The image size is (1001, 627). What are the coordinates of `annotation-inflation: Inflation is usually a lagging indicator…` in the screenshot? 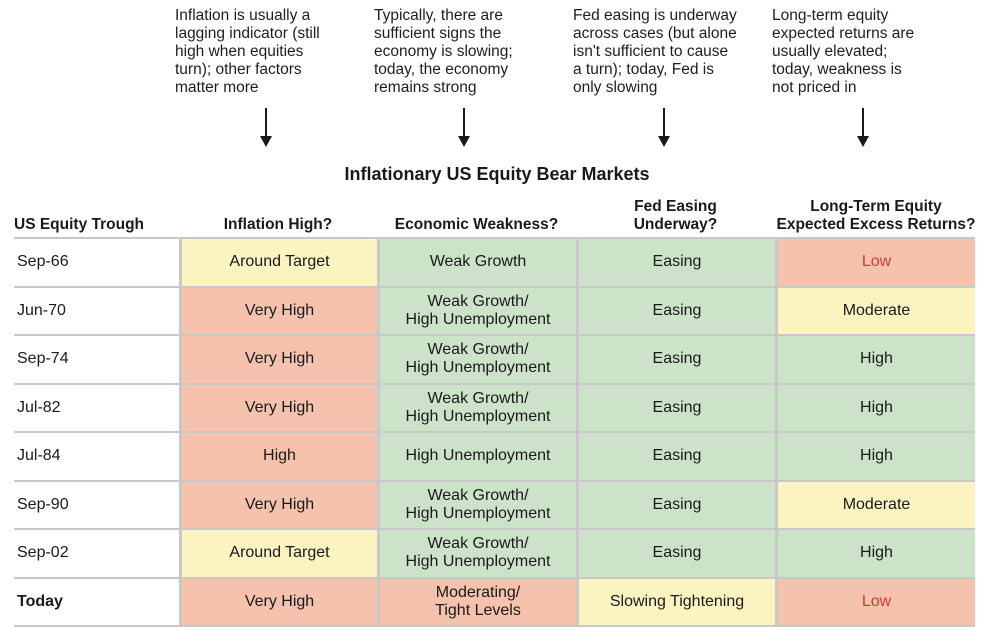 It's located at (265, 52).